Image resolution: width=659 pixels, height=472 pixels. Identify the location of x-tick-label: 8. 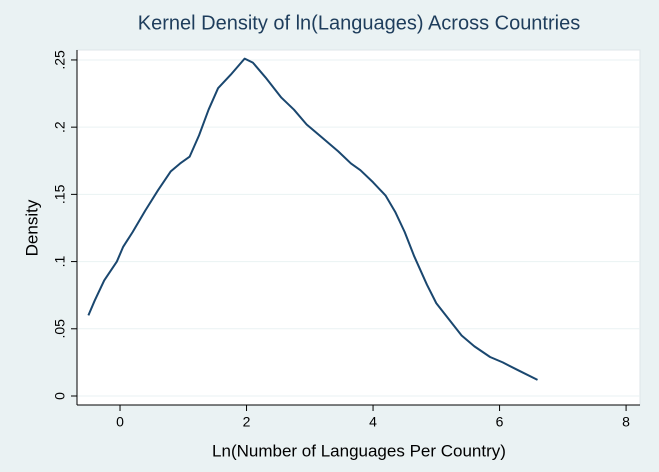
(626, 422).